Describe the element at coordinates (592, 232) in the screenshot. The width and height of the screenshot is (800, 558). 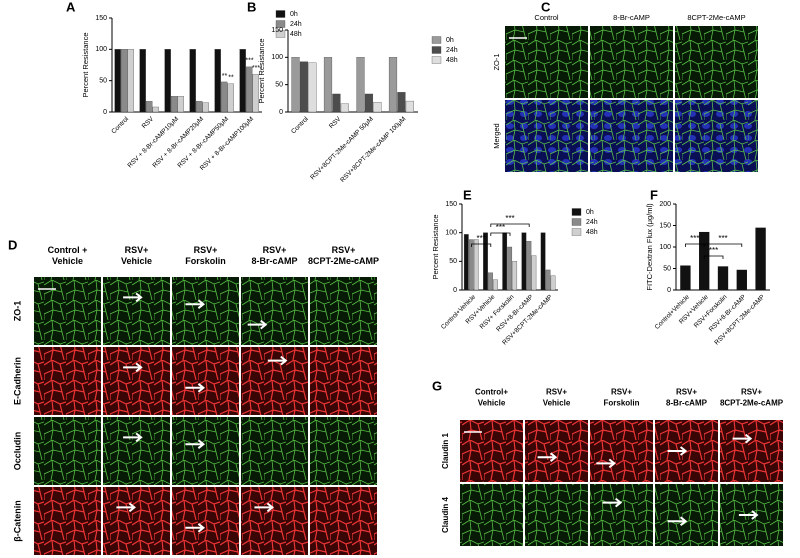
I see `legend-label: 48h` at that location.